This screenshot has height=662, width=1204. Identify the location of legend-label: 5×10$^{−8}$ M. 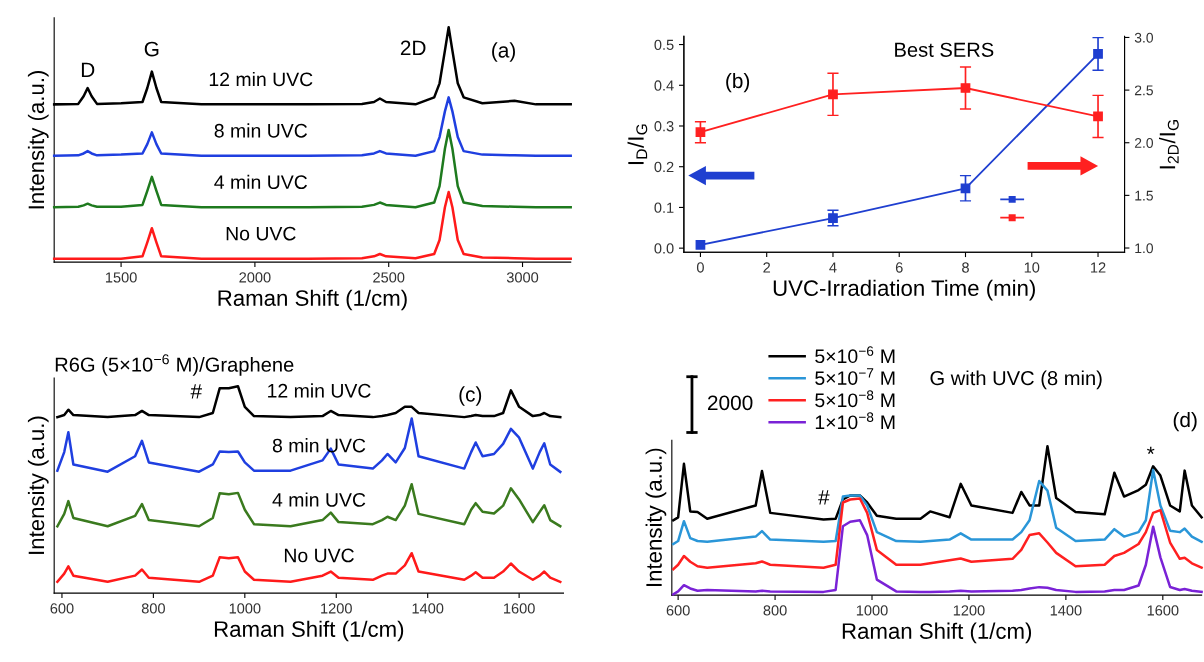
(855, 399).